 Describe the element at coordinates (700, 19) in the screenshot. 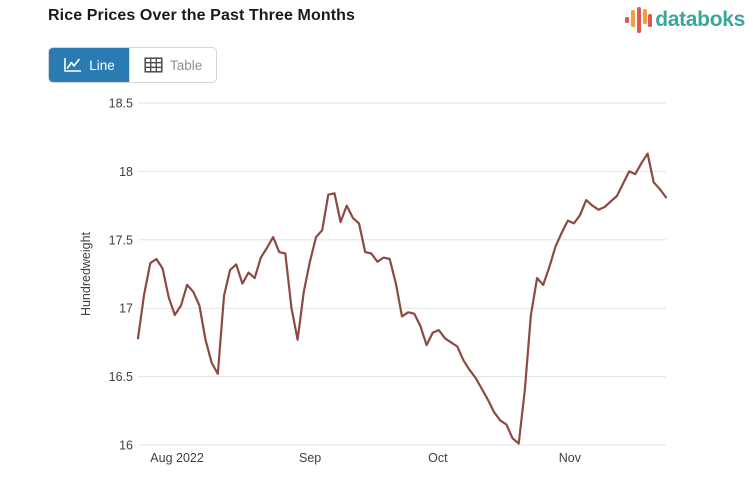

I see `databoks-logo-text: databoks` at that location.